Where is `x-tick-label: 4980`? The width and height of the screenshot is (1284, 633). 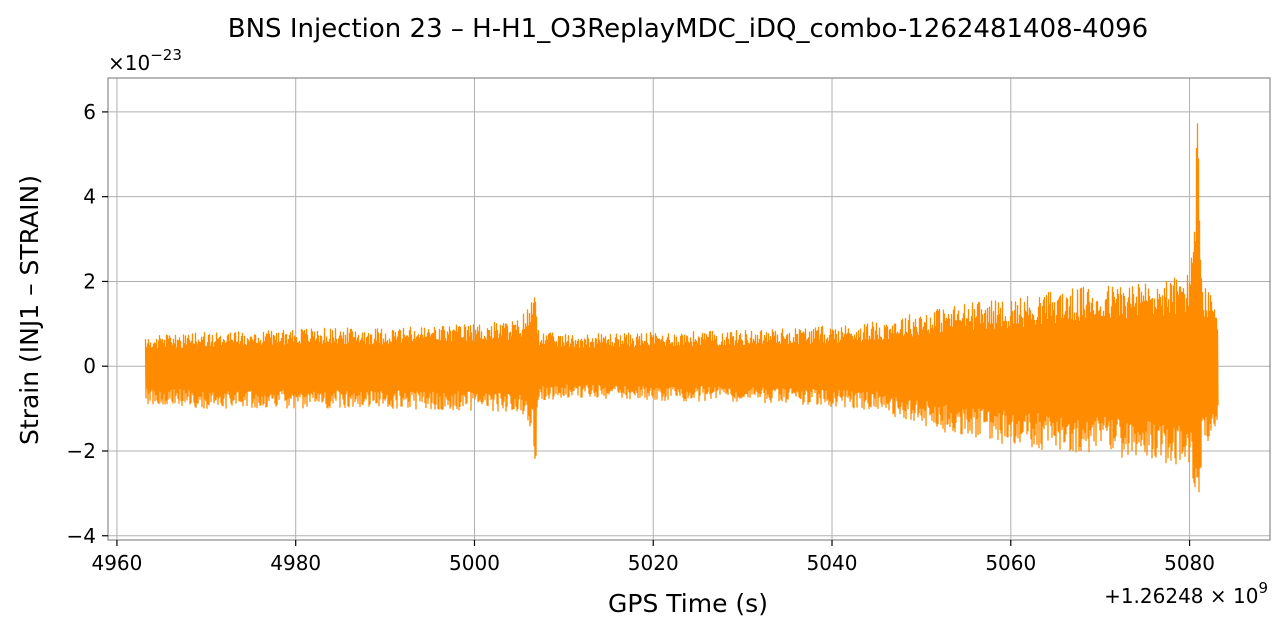 x-tick-label: 4980 is located at coordinates (295, 563).